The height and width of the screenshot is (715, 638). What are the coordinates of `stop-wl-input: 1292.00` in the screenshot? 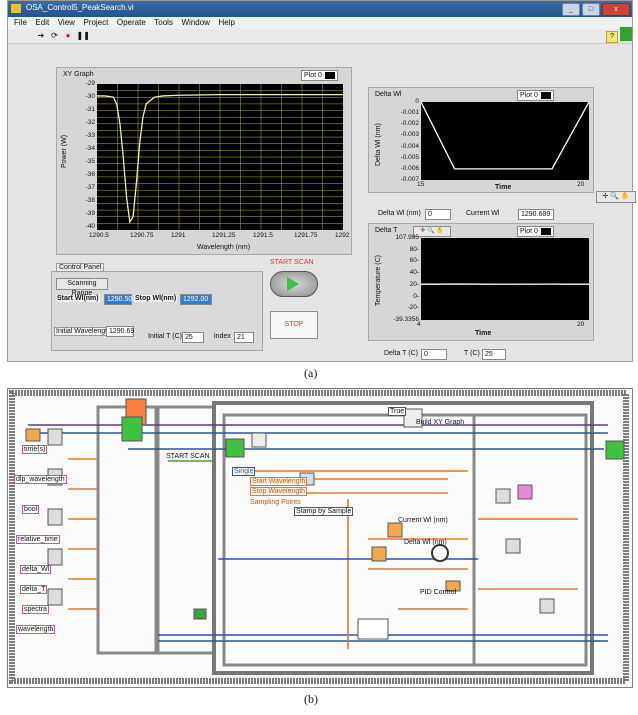 It's located at (196, 299).